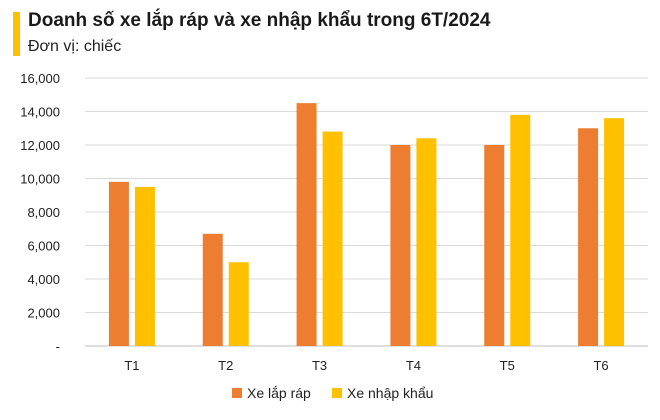 This screenshot has width=660, height=420. I want to click on x-tick-label: T1, so click(131, 365).